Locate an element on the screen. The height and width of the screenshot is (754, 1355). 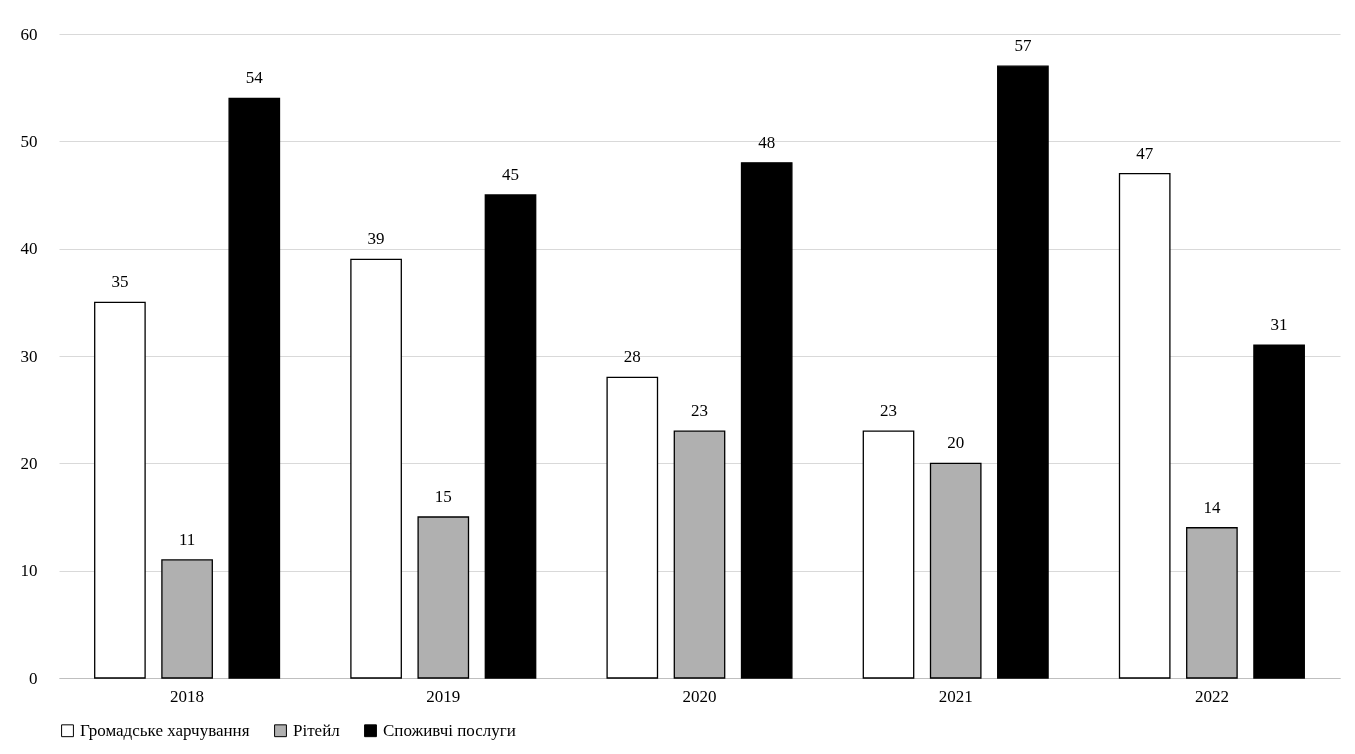
legend-label: Рітейл is located at coordinates (317, 730).